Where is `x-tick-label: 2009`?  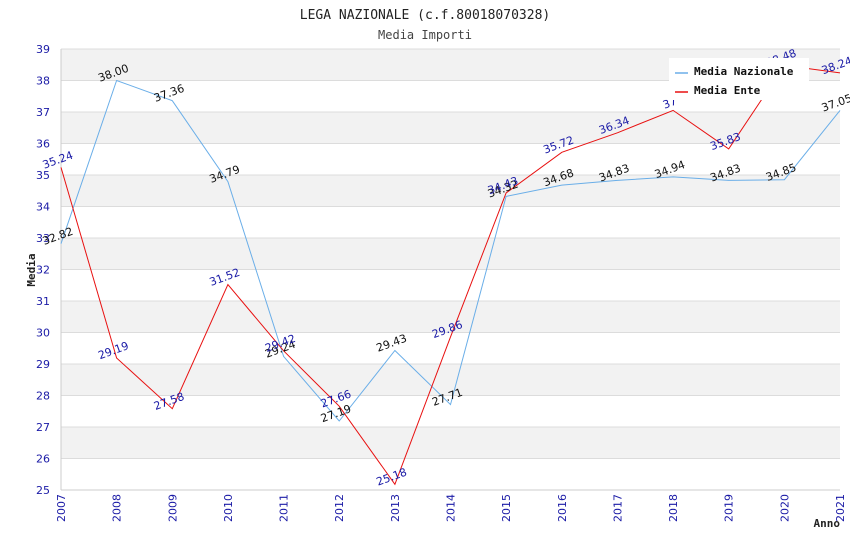 x-tick-label: 2009 is located at coordinates (172, 508).